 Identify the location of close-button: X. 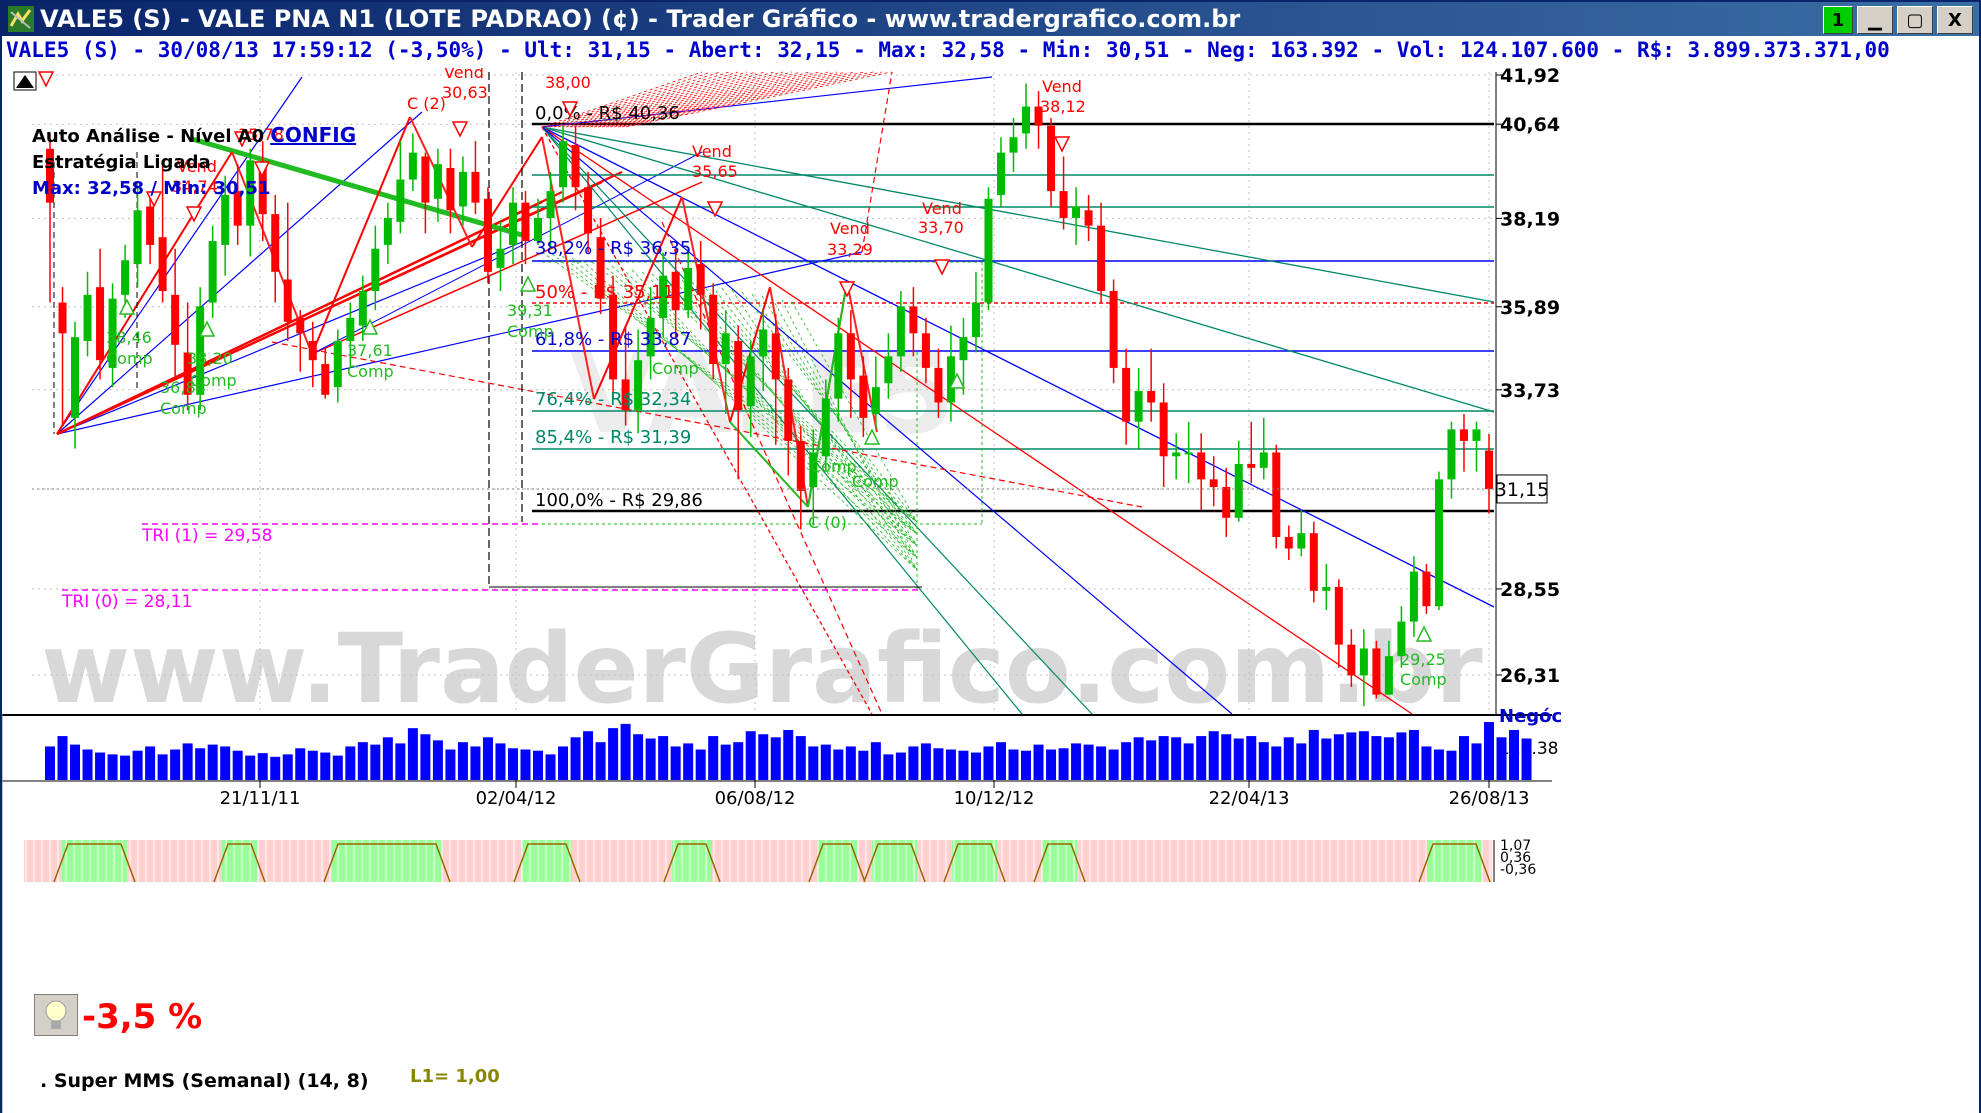
(1955, 20).